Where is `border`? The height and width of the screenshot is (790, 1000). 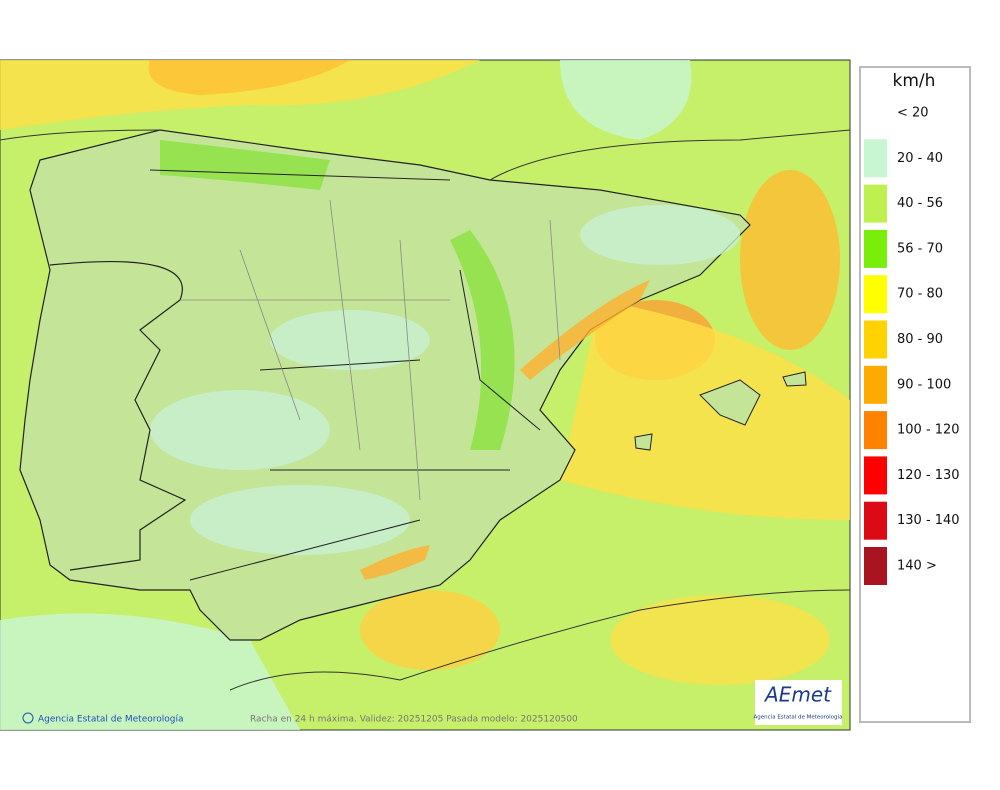 border is located at coordinates (118, 415).